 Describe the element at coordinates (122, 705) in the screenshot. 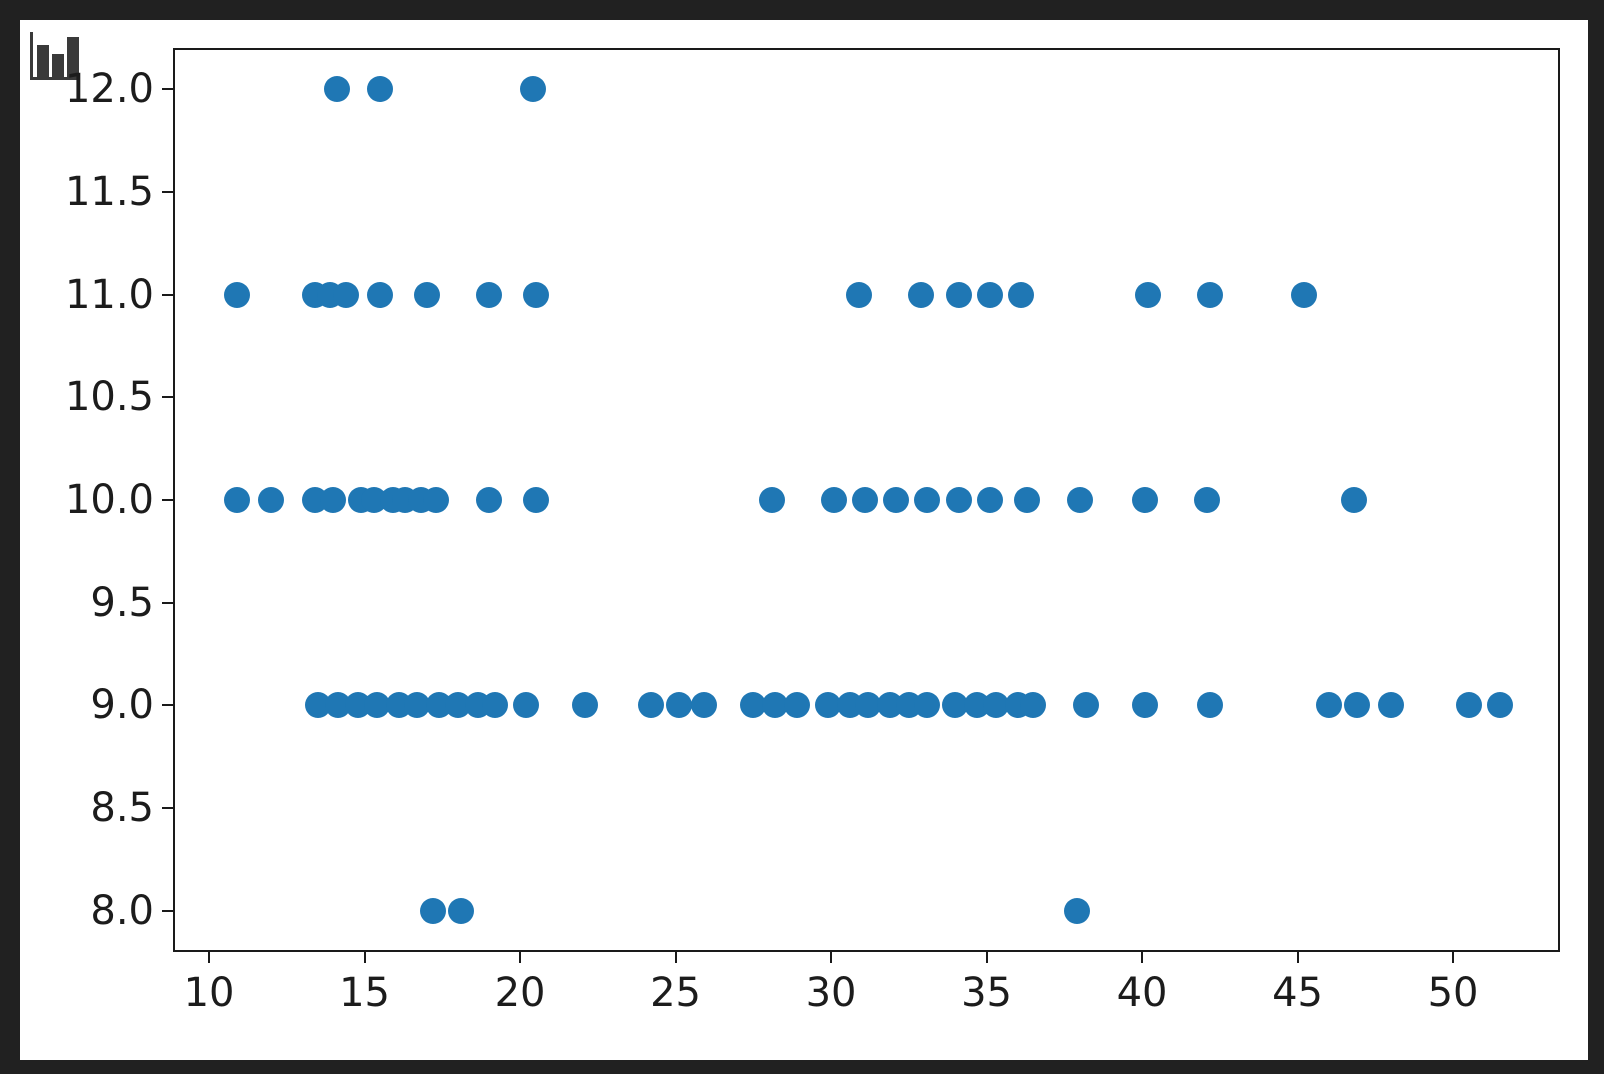

I see `y-tick-label: 9.0` at that location.